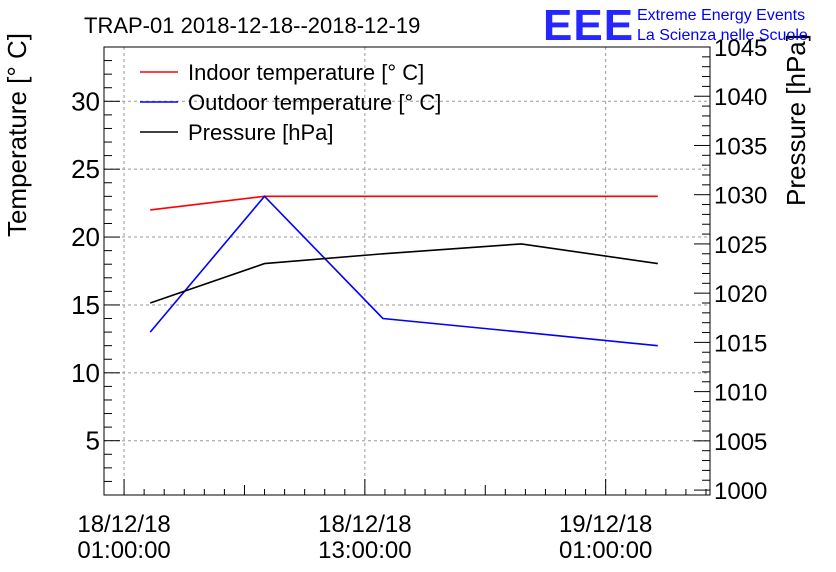  Describe the element at coordinates (740, 343) in the screenshot. I see `right-tick-label: 1015` at that location.